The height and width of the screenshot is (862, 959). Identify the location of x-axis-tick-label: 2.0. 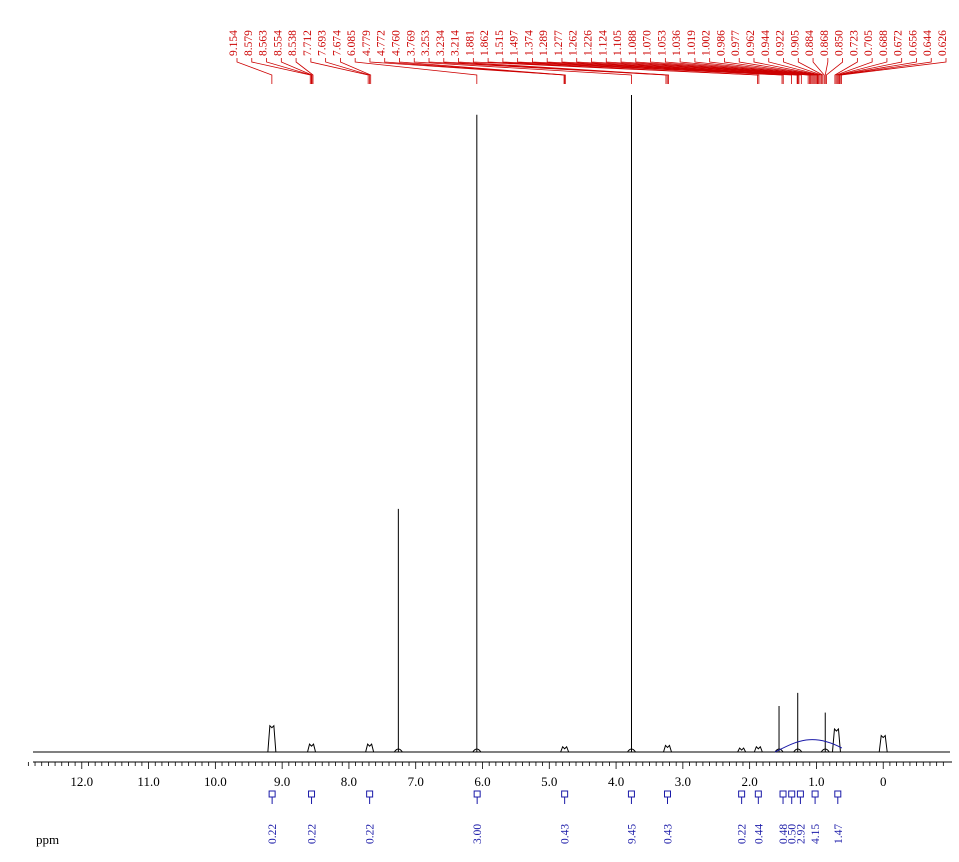
(750, 781).